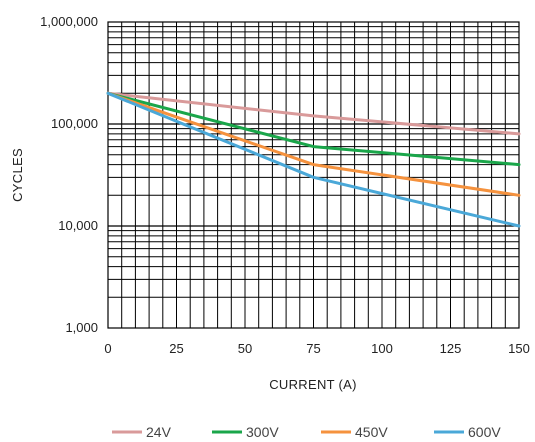 The width and height of the screenshot is (535, 442). Describe the element at coordinates (81, 327) in the screenshot. I see `y-tick-label: 1,000` at that location.